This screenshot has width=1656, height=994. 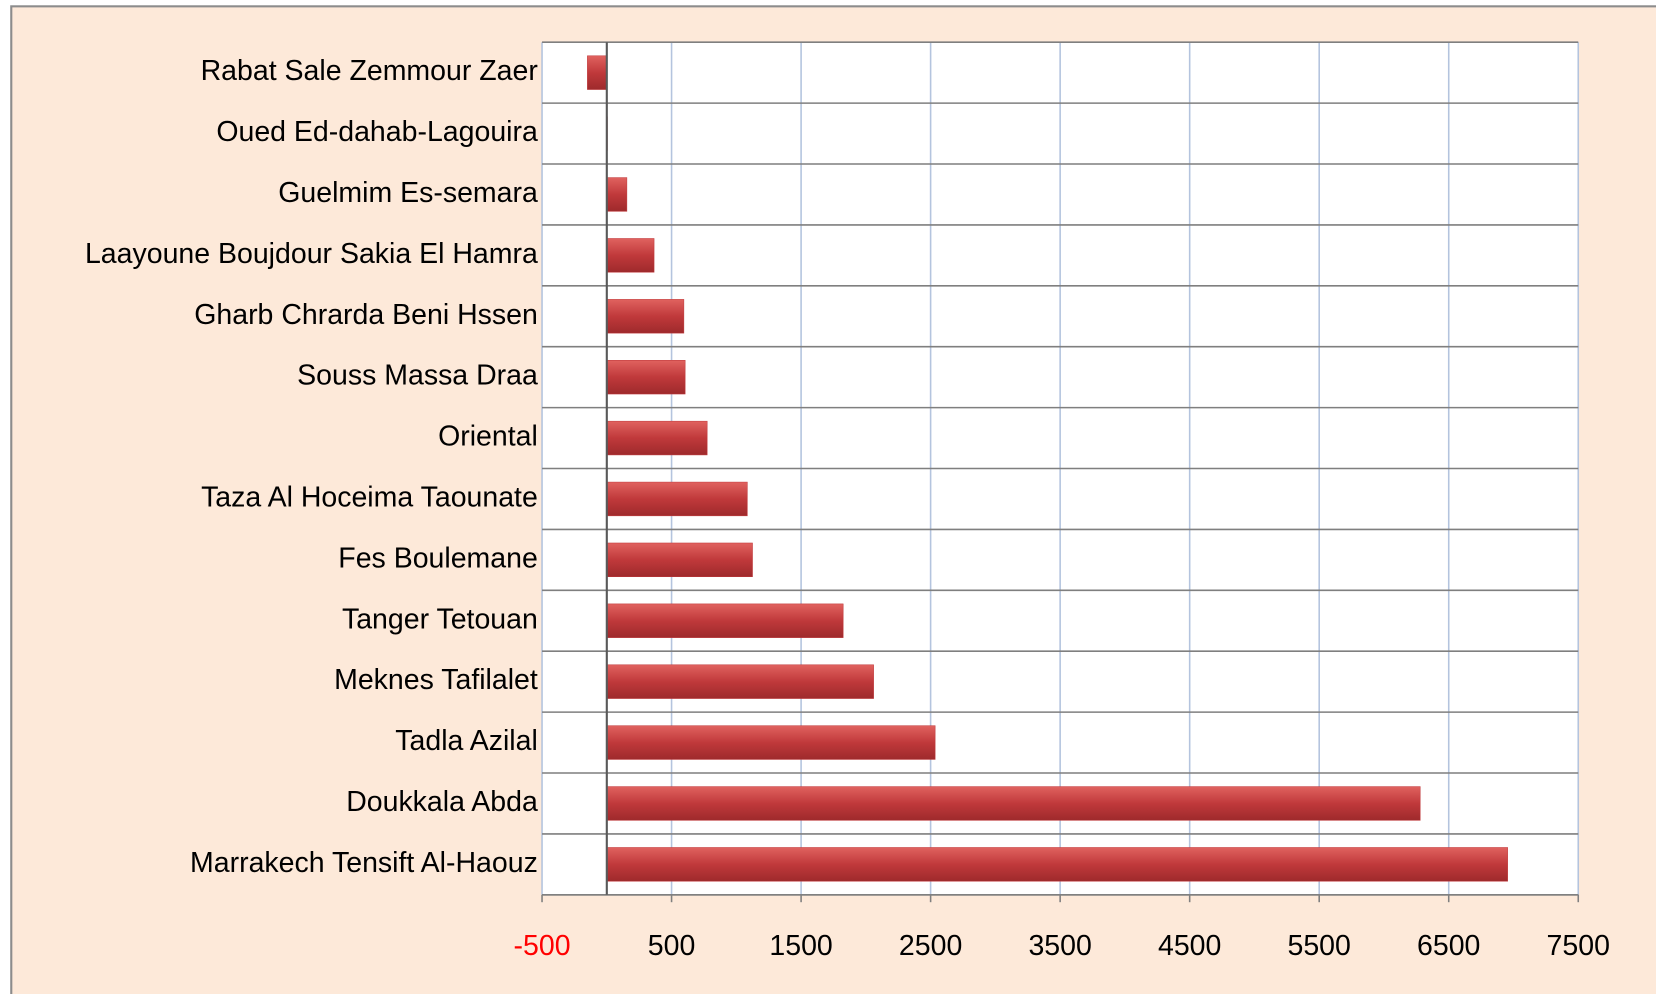 I want to click on x-tick-label: 5500, so click(x=1319, y=946).